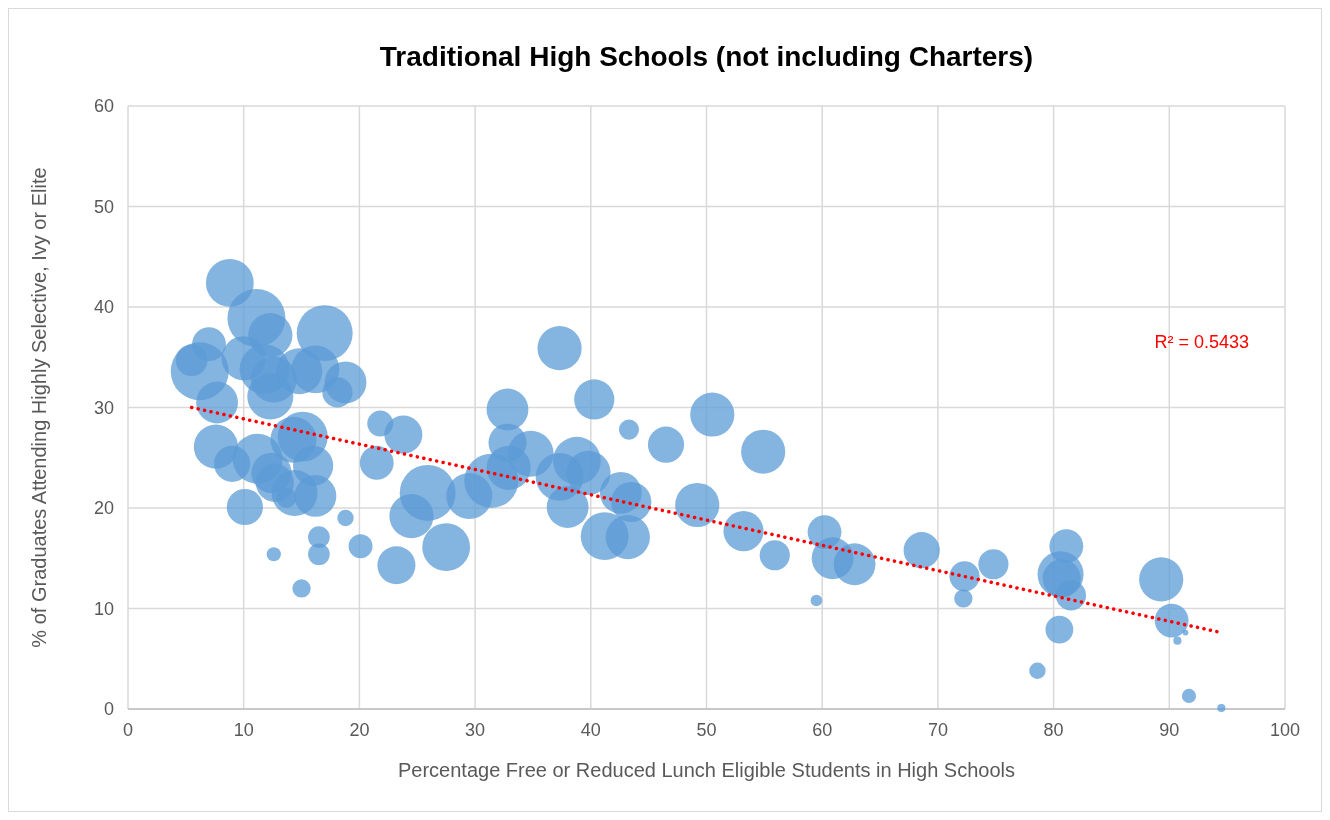 This screenshot has height=820, width=1330. I want to click on x-tick-label: 0, so click(128, 730).